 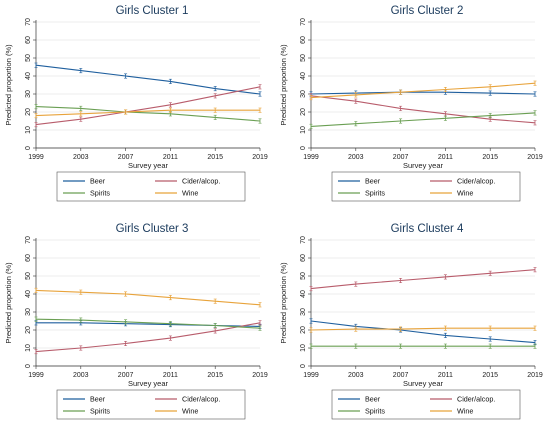 What do you see at coordinates (152, 229) in the screenshot?
I see `chart-title: Girls Cluster 3` at bounding box center [152, 229].